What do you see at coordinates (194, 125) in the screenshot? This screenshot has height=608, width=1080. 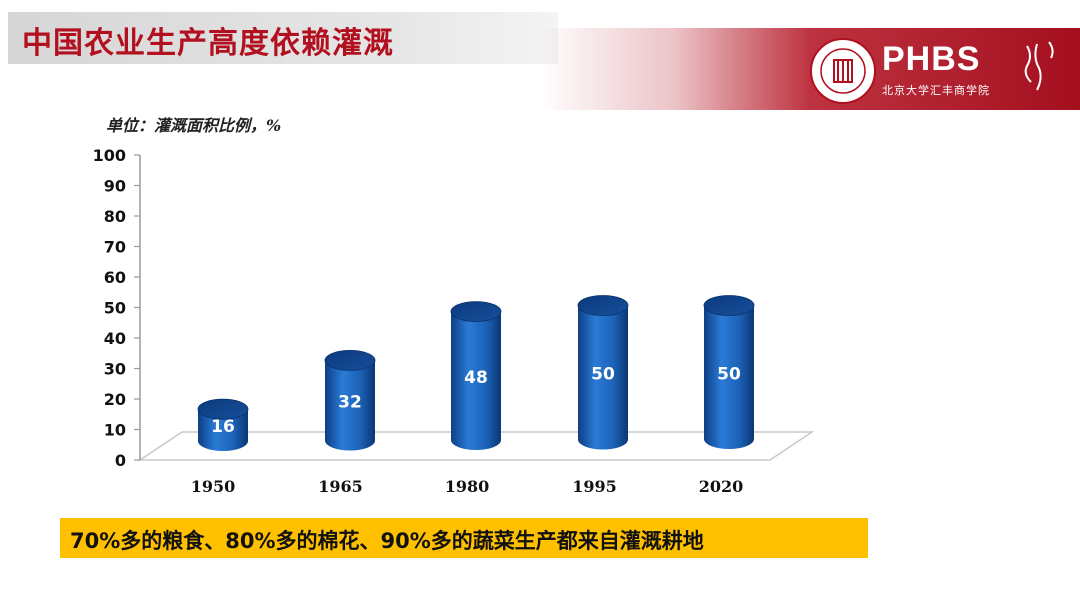 I see `unit-label: 单位：灌溉面积比例，%` at bounding box center [194, 125].